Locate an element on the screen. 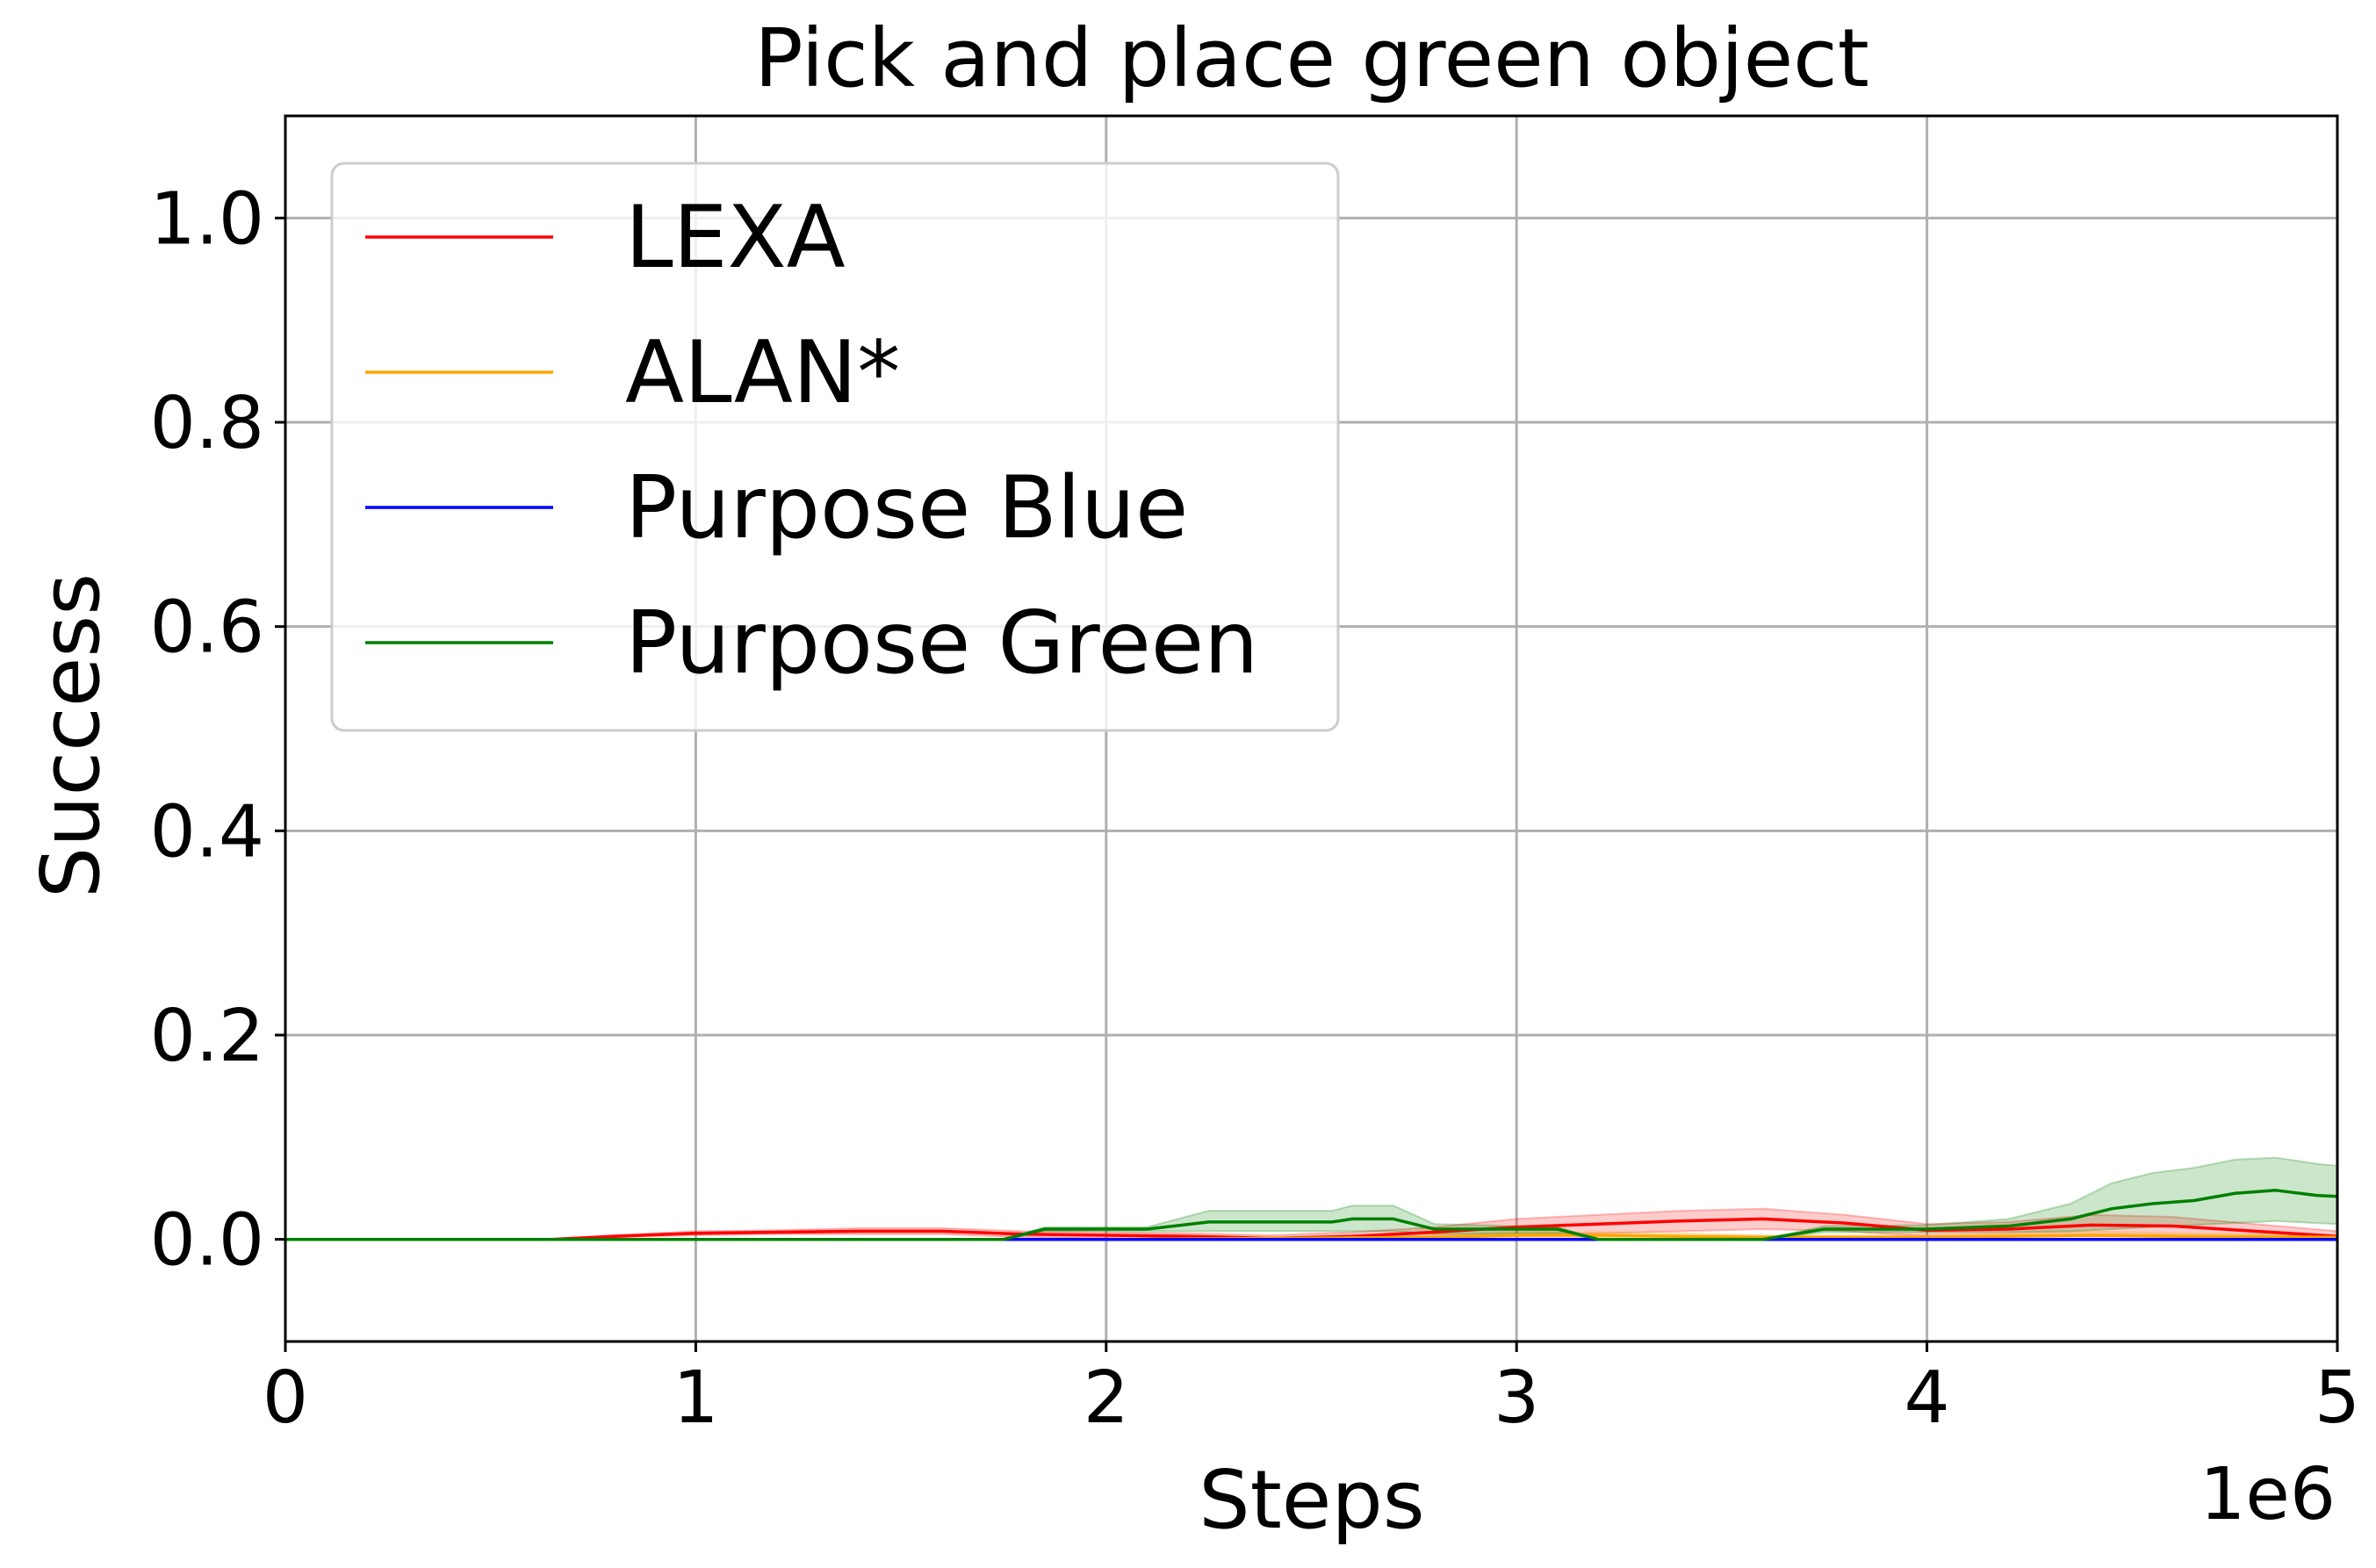  y-tick-label: 1.0 is located at coordinates (207, 219).